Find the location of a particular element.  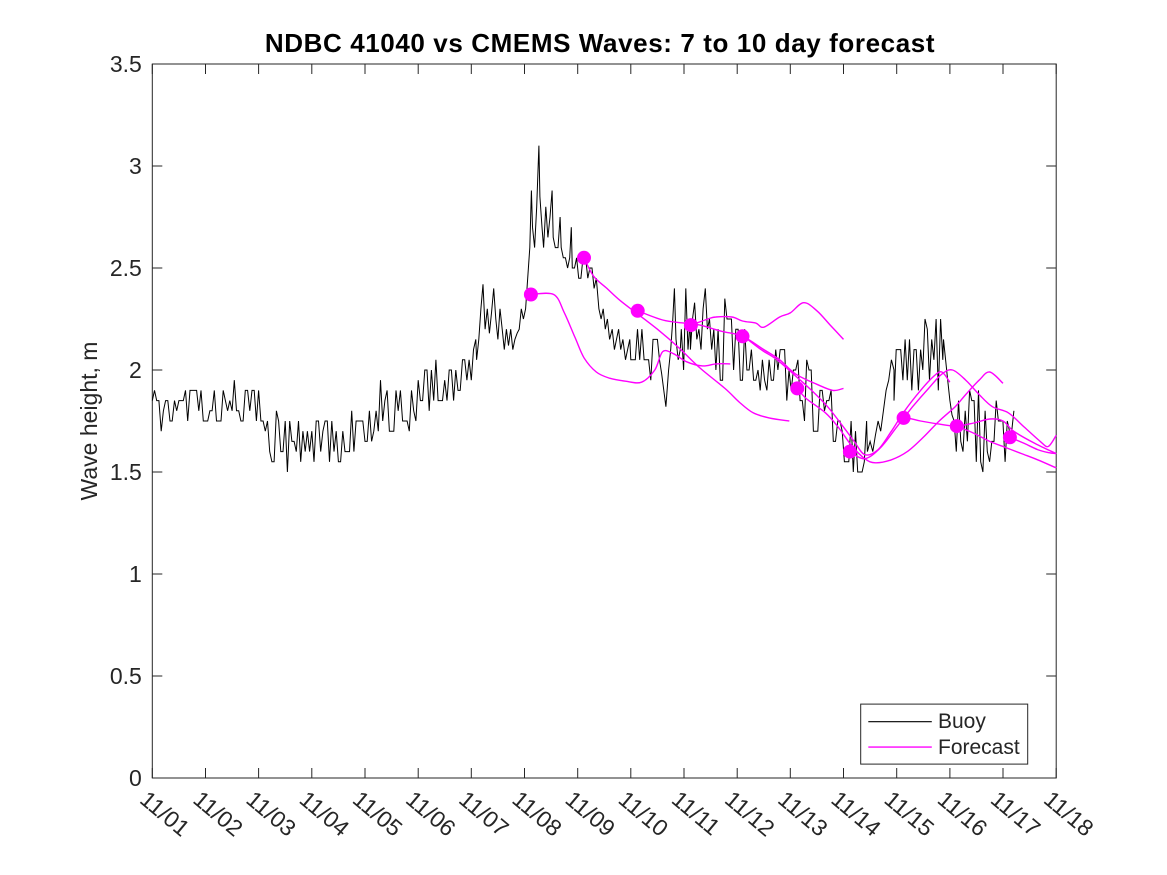

svg-text: Wave height, m is located at coordinates (89, 421).